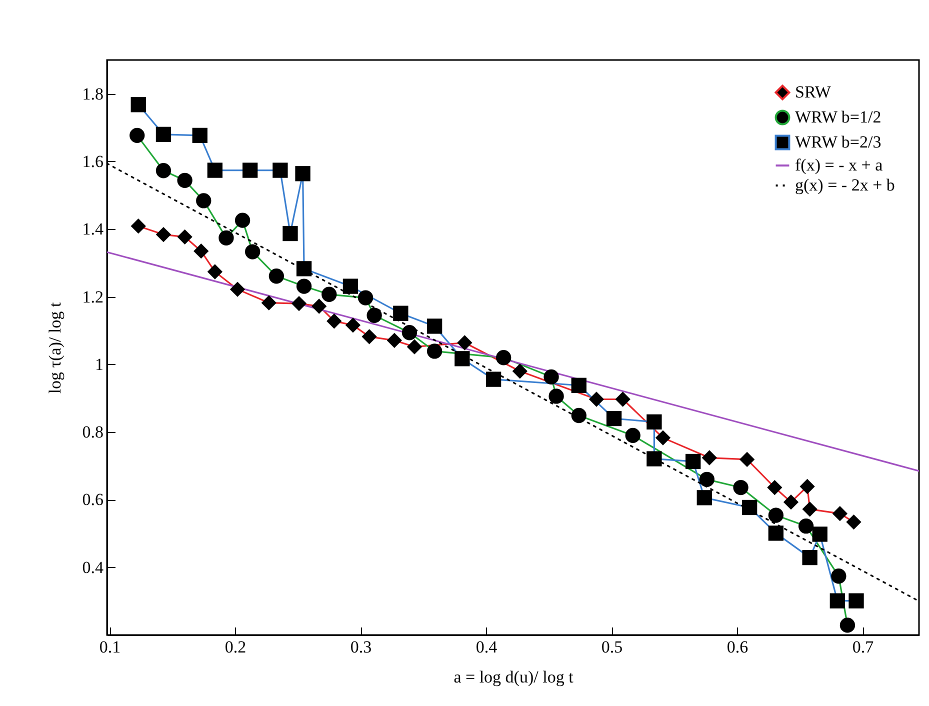  Describe the element at coordinates (838, 117) in the screenshot. I see `legend-label: WRW b=1/2` at that location.